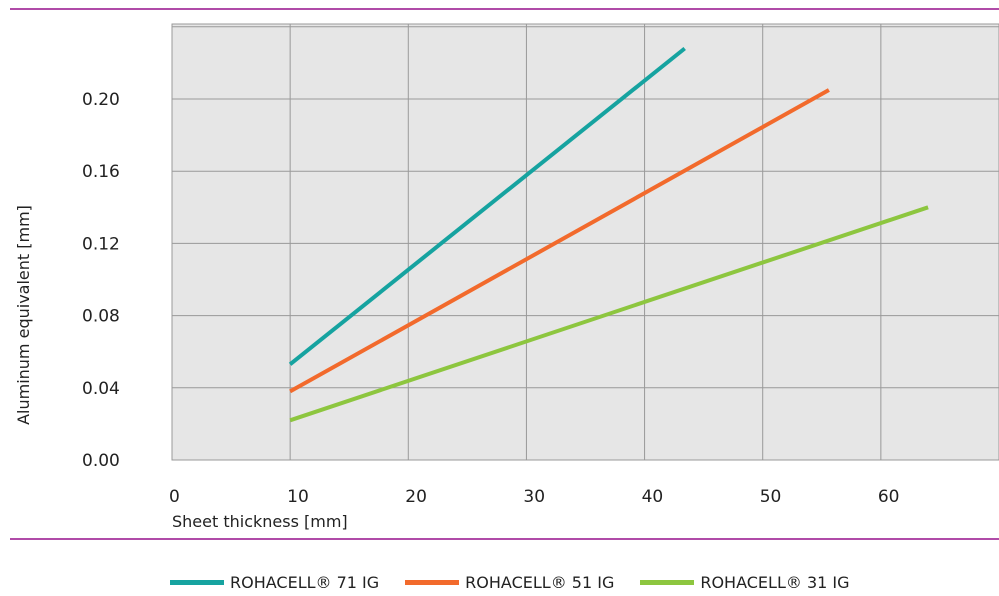 The width and height of the screenshot is (999, 596). What do you see at coordinates (305, 582) in the screenshot?
I see `legend-label-71ig: ROHACELL® 71 IG` at bounding box center [305, 582].